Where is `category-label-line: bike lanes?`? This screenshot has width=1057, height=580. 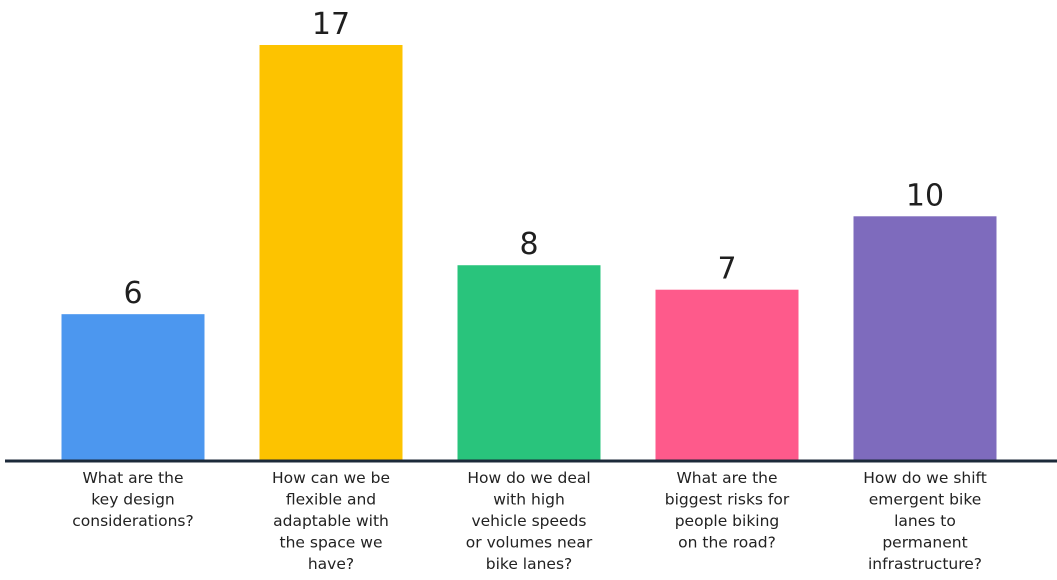 category-label-line: bike lanes? is located at coordinates (529, 564).